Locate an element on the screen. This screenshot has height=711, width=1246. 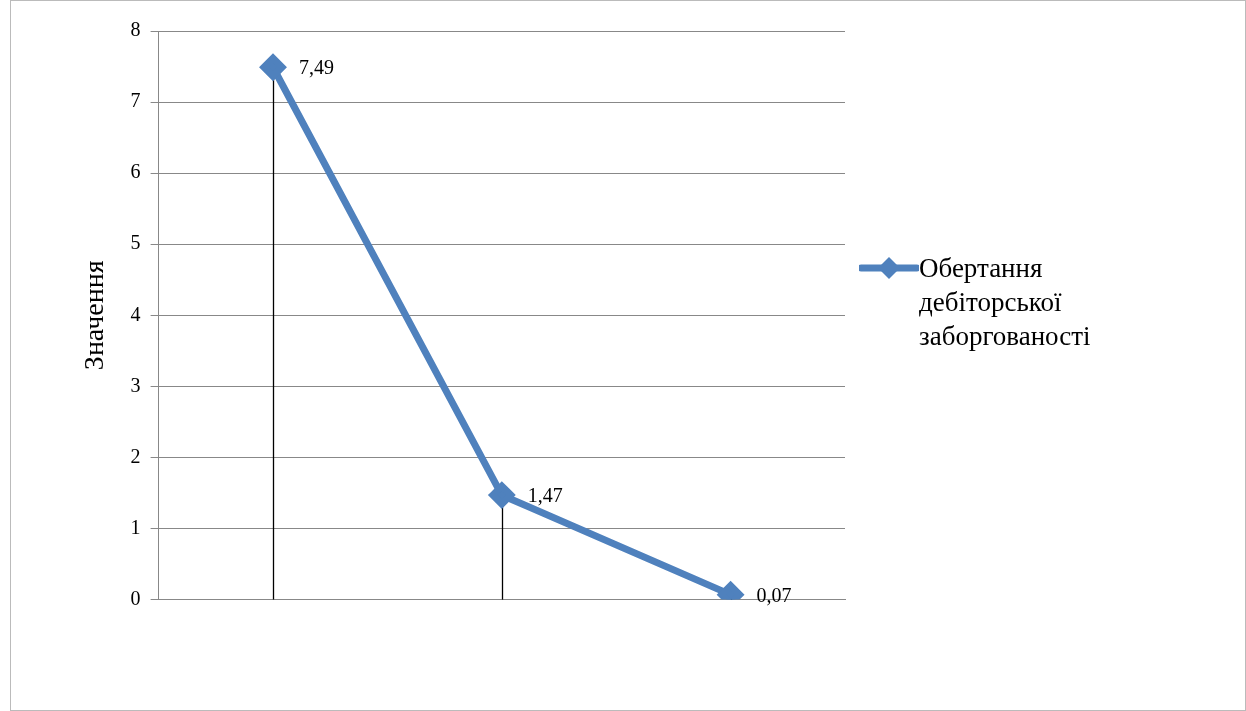
data-label: 0,07 is located at coordinates (774, 594).